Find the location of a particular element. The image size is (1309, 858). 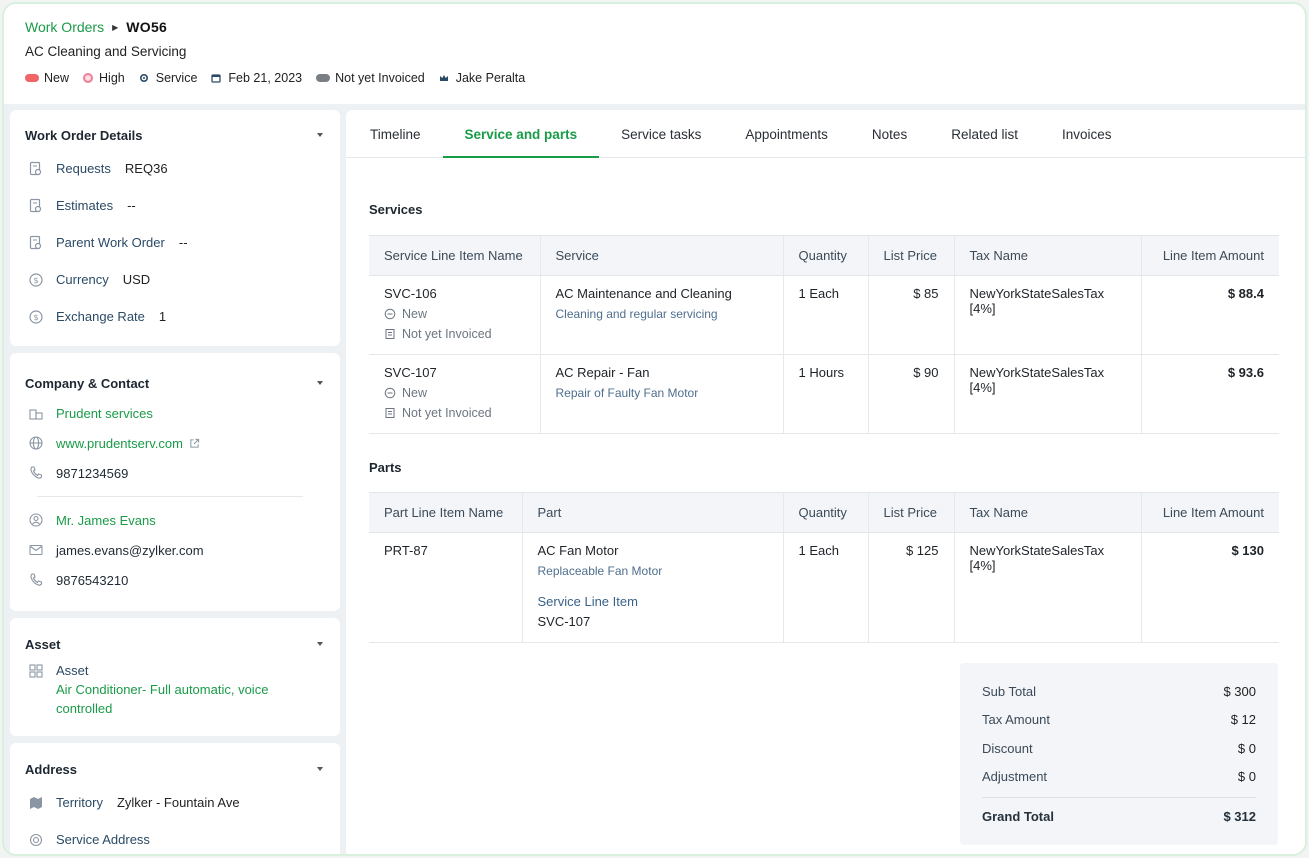

service-status-text: New is located at coordinates (415, 314).